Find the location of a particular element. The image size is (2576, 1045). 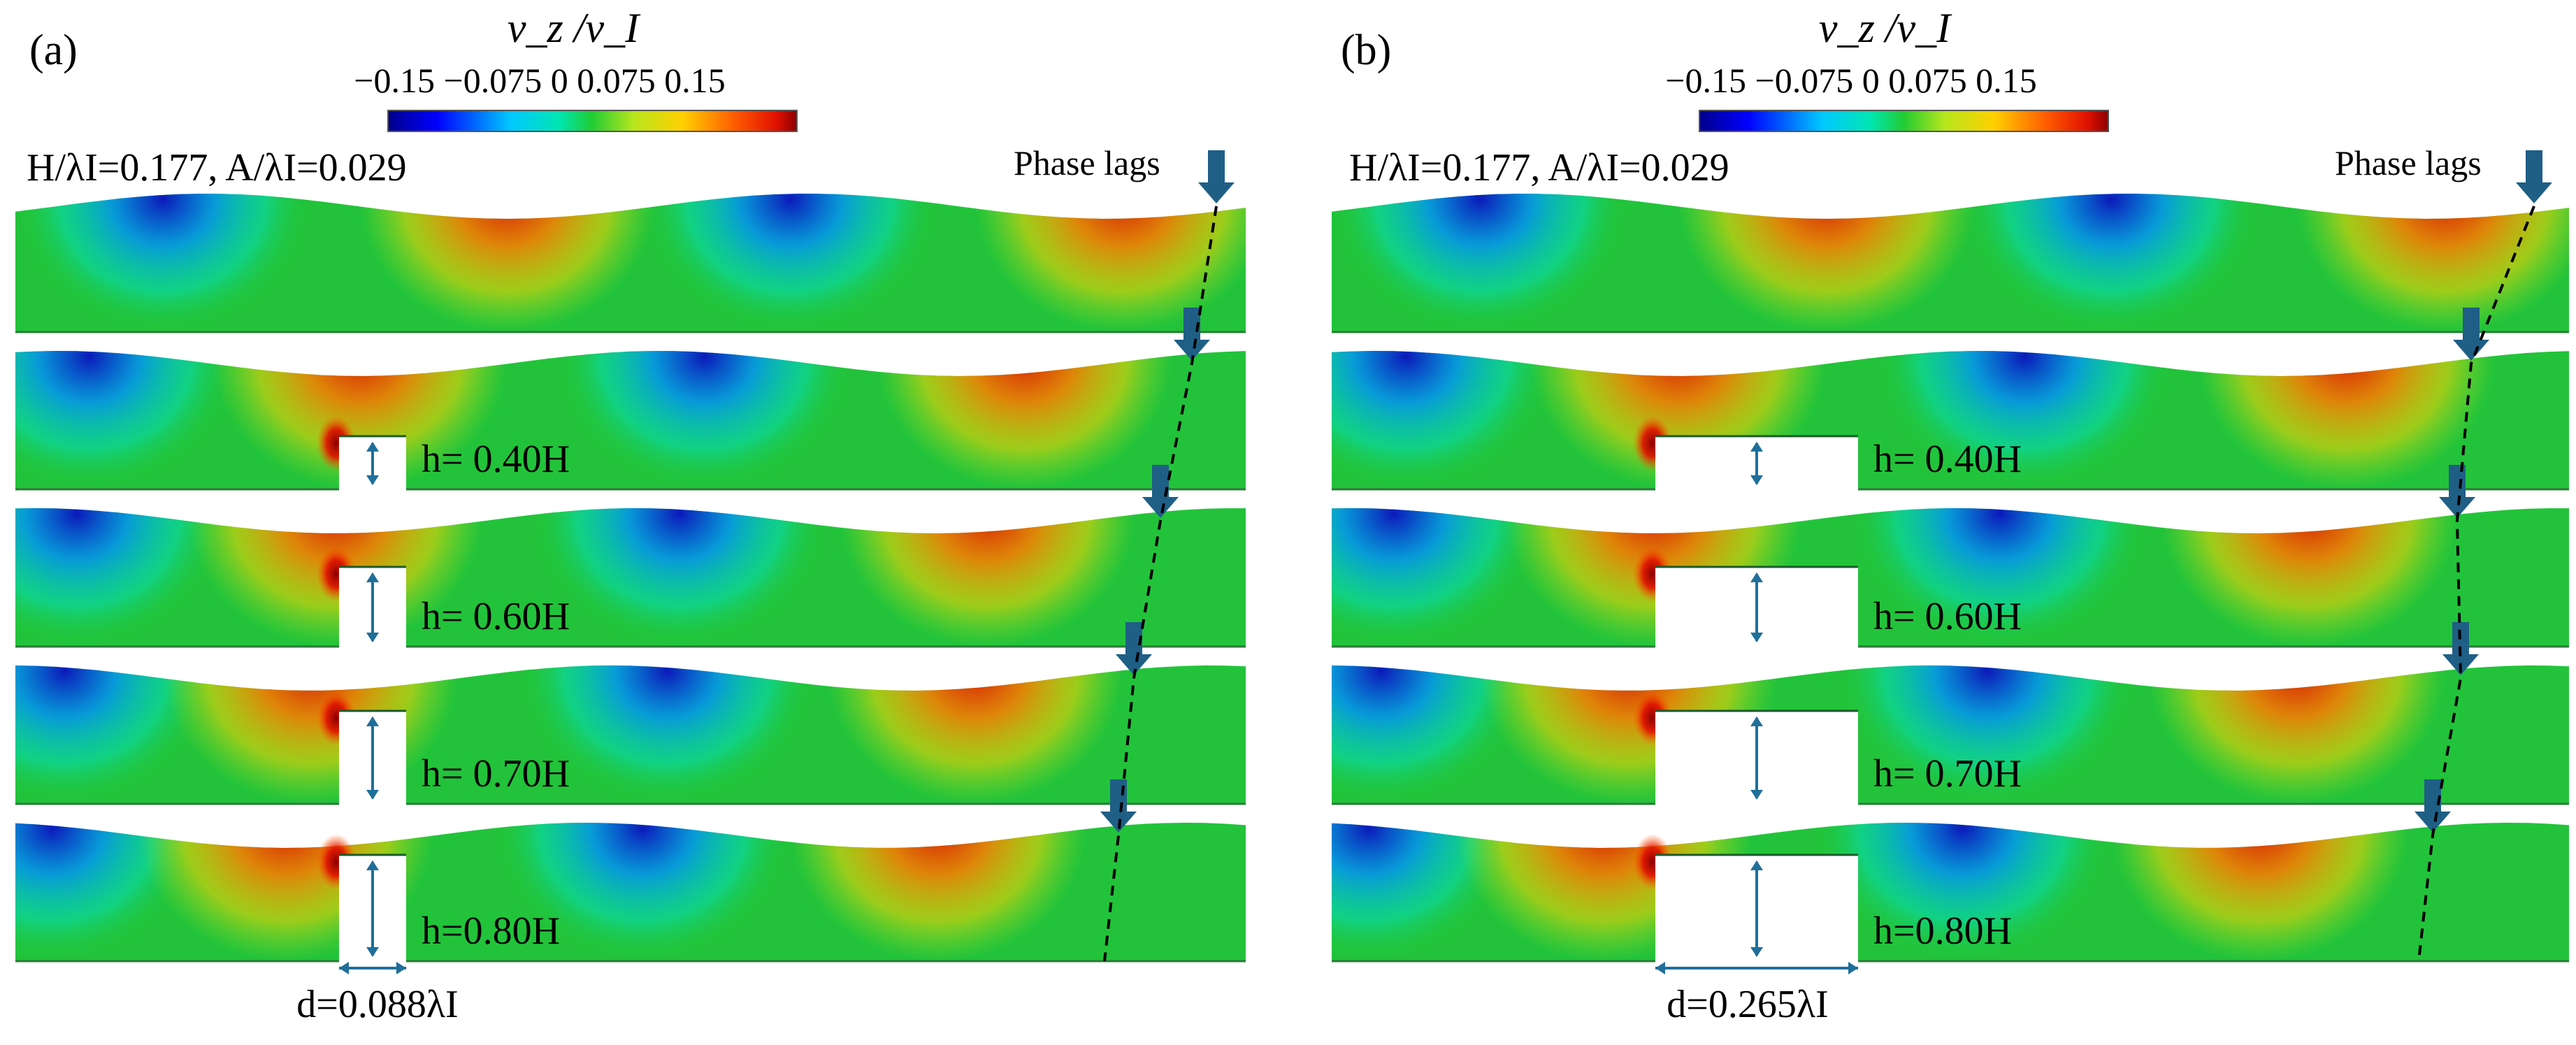

field-row: h= 0.60H is located at coordinates (630, 556).